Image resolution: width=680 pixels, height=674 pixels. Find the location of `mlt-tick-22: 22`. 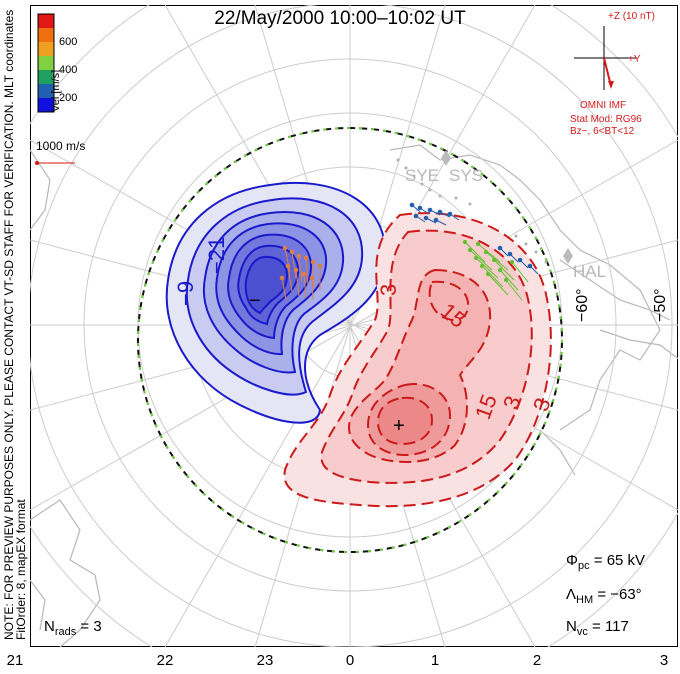

mlt-tick-22: 22 is located at coordinates (165, 660).